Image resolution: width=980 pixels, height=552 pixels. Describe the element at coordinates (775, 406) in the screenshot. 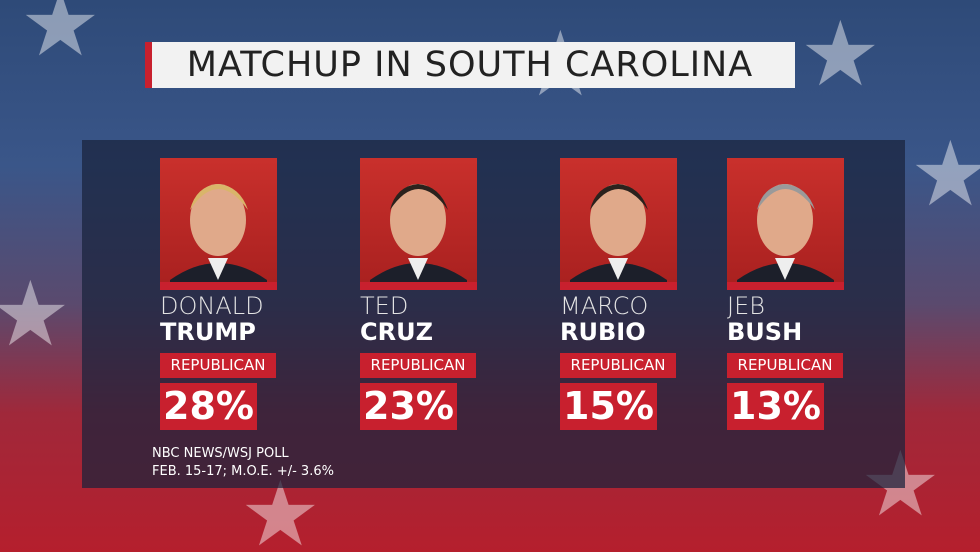

I see `poll-percent: 13%` at that location.